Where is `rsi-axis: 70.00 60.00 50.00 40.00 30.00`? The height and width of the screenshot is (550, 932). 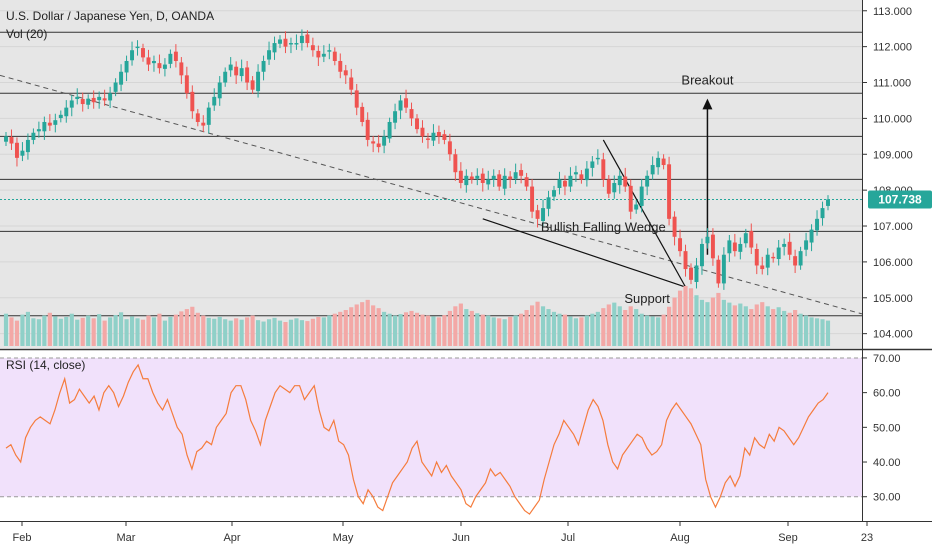
rsi-axis: 70.00 60.00 50.00 40.00 30.00 is located at coordinates (881, 428).